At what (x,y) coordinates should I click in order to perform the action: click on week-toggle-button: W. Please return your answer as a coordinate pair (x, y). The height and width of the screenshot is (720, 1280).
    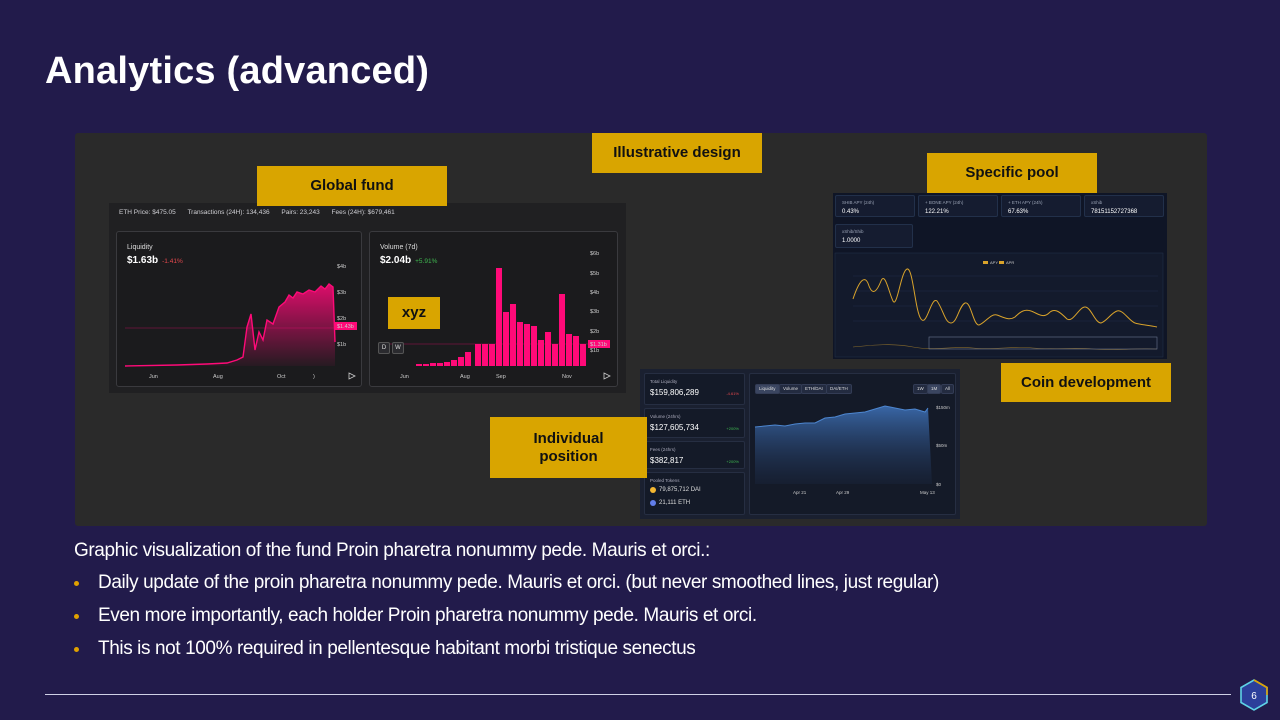
    Looking at the image, I should click on (398, 348).